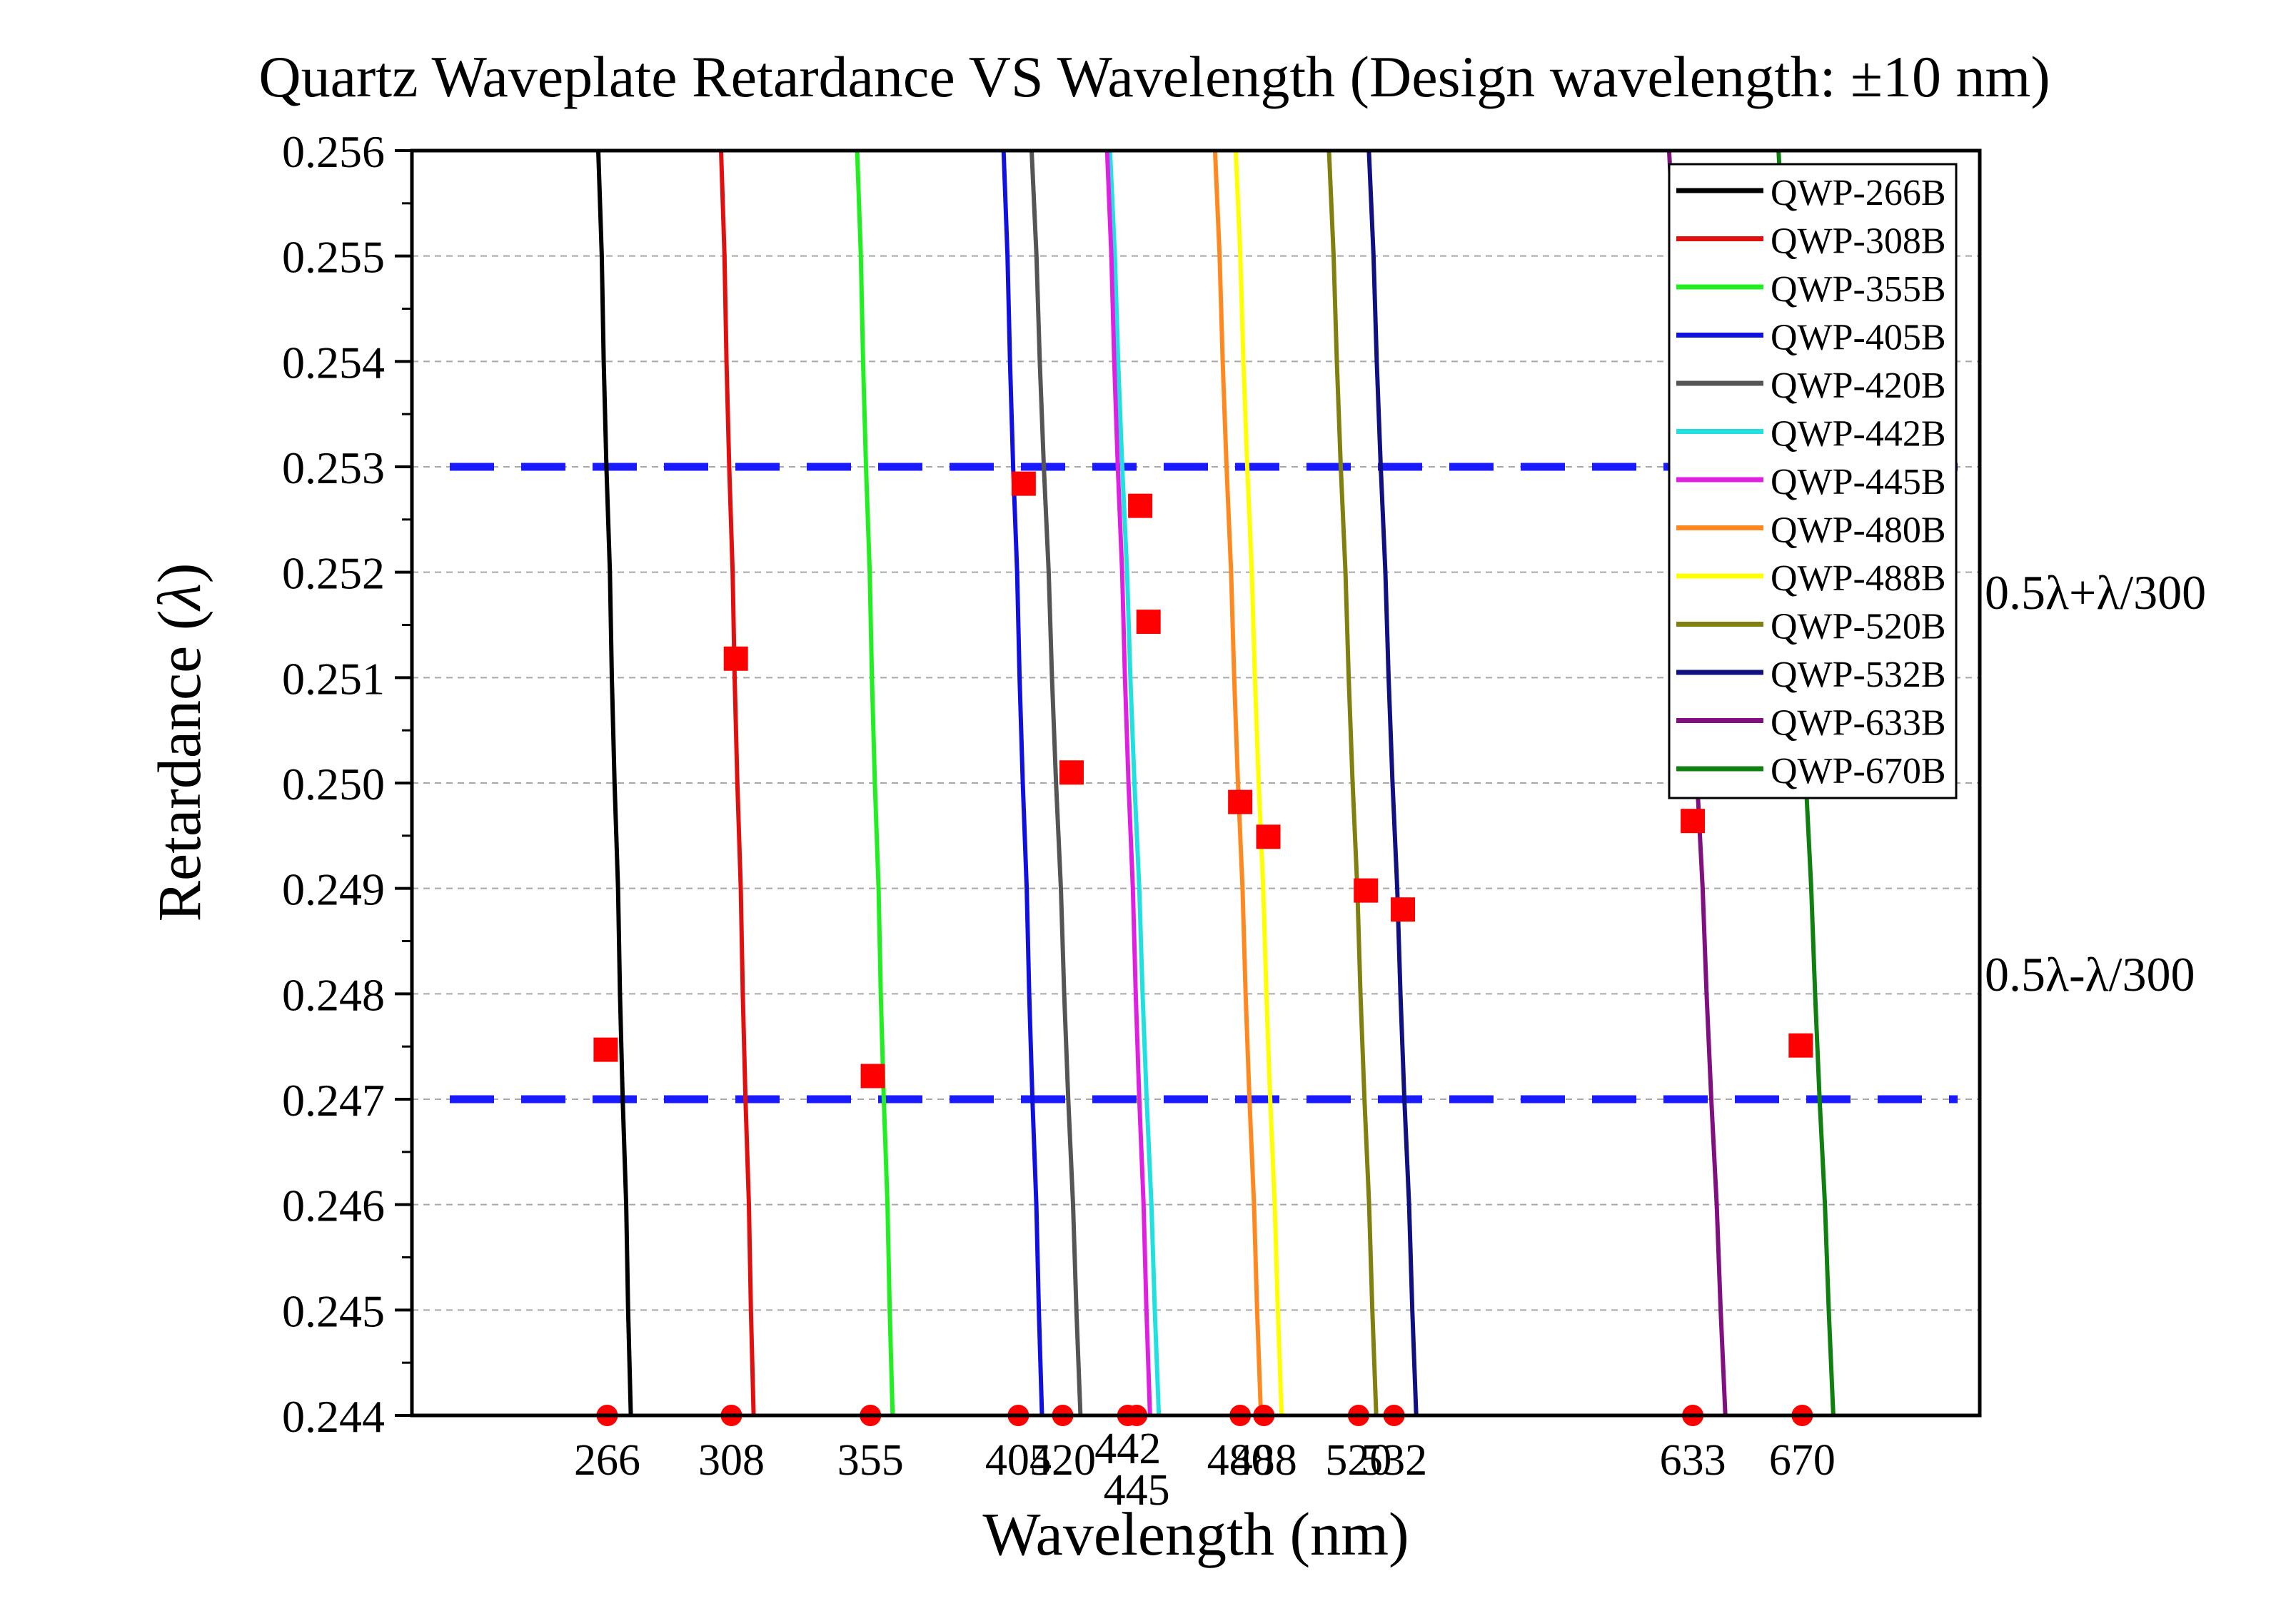  I want to click on y-tick-label: 0.253, so click(333, 468).